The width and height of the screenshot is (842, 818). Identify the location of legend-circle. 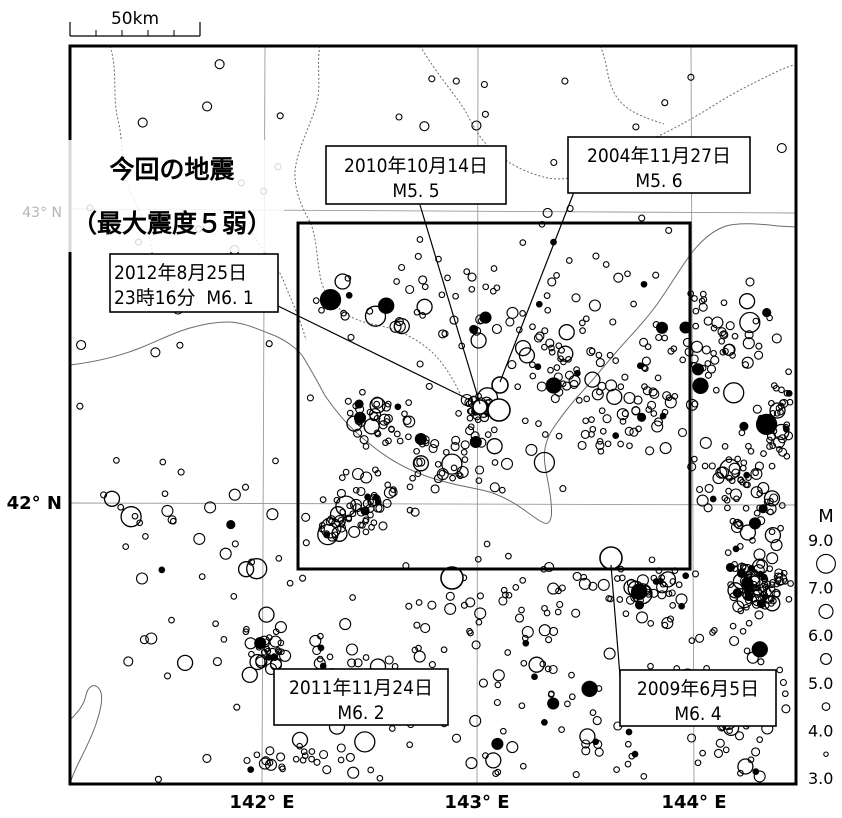
(826, 659).